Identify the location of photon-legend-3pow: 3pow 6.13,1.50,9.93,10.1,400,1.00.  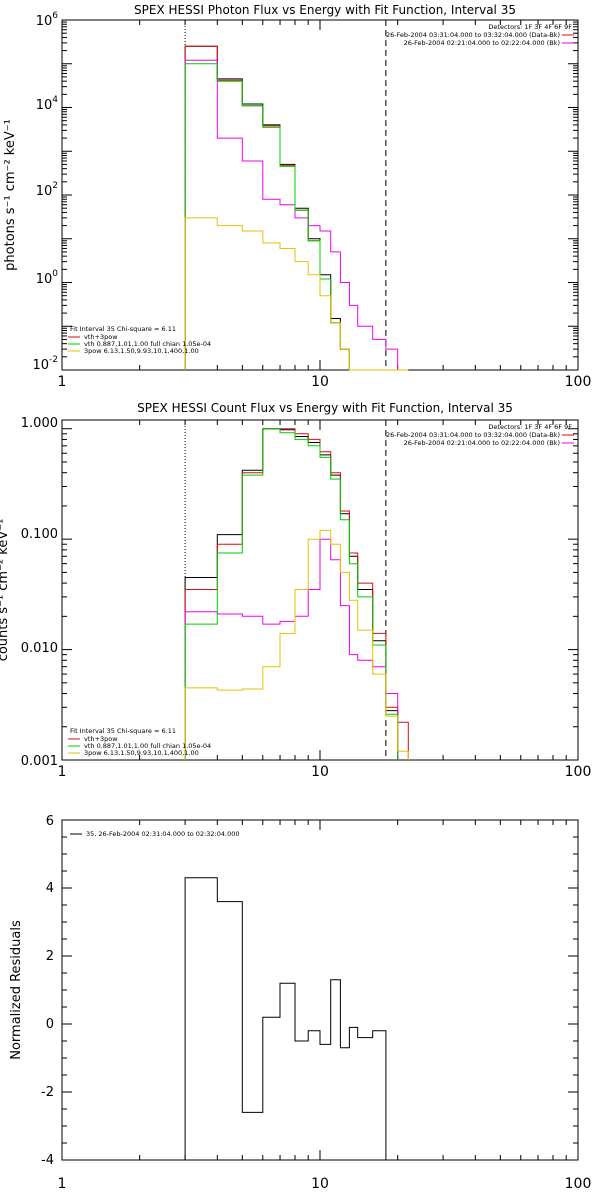
(141, 351).